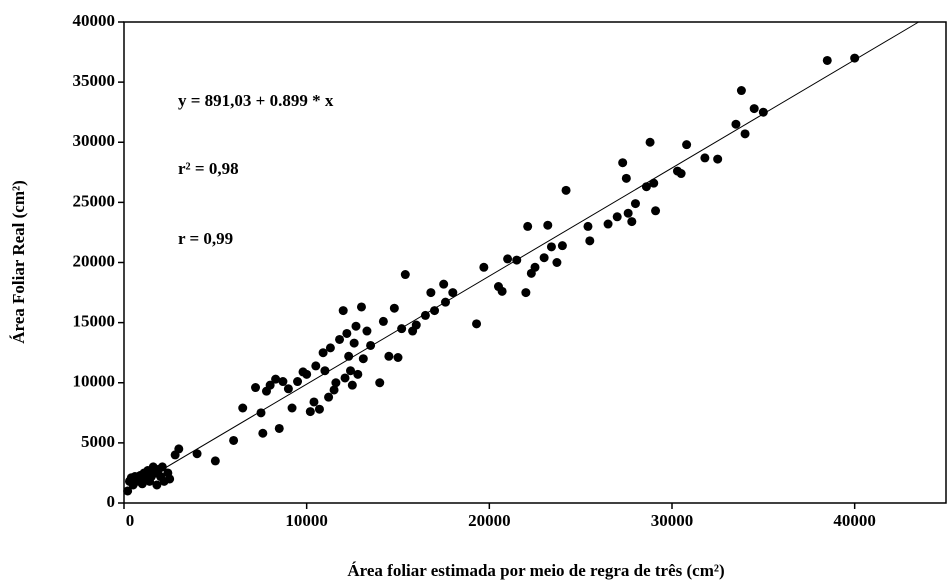  Describe the element at coordinates (94, 80) in the screenshot. I see `y-tick-label: 35000` at that location.